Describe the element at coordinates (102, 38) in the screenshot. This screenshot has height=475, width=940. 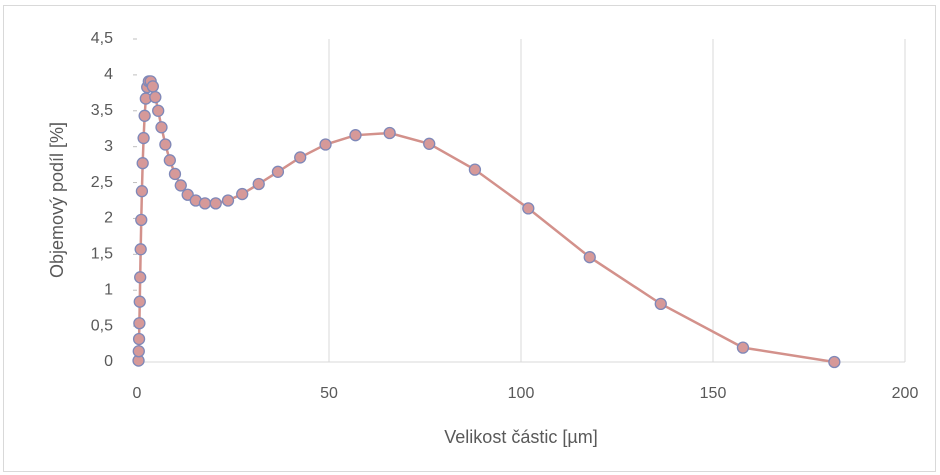
I see `y-tick-label: 4,5` at that location.